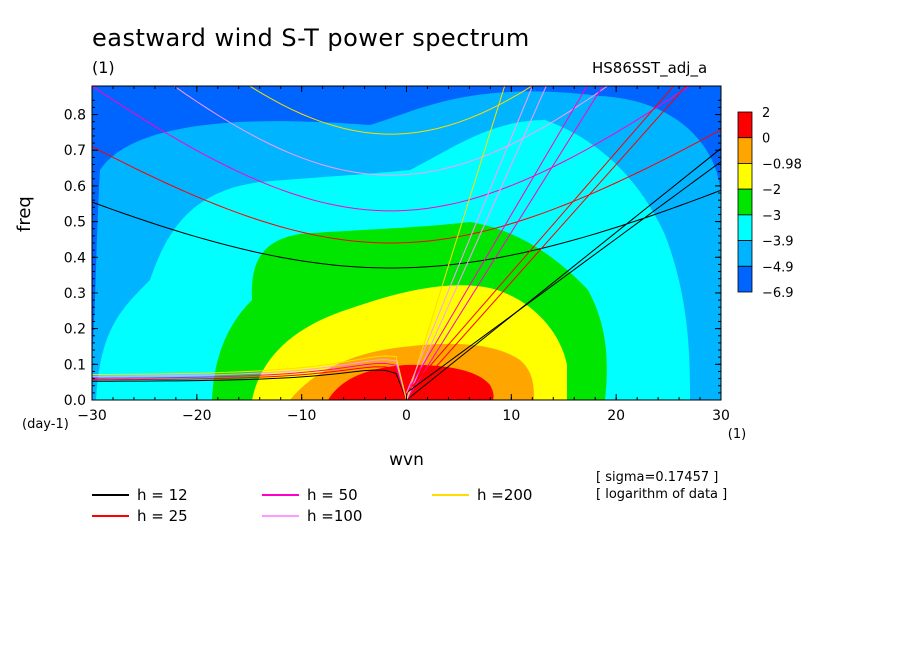 The image size is (904, 654). I want to click on colorbar-label: −3.9, so click(778, 242).